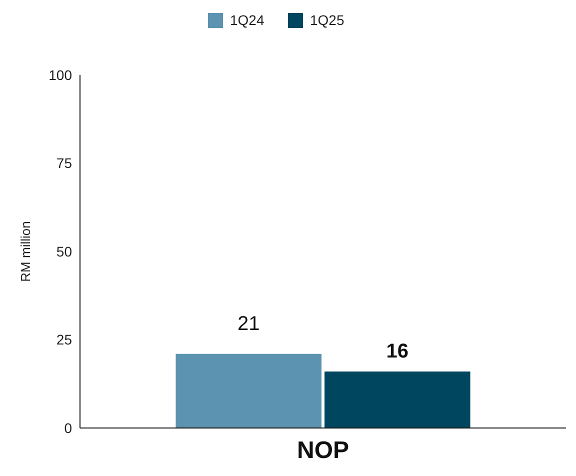 The image size is (576, 476). What do you see at coordinates (60, 74) in the screenshot?
I see `y-tick-label: 100` at bounding box center [60, 74].